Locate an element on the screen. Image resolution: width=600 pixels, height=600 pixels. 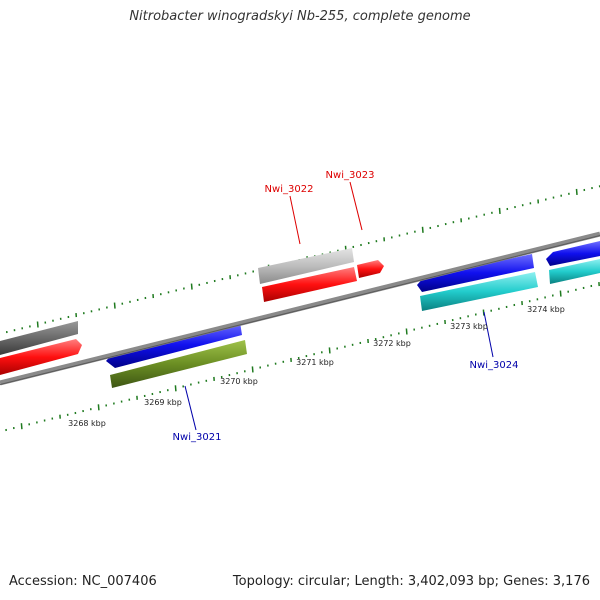
gene-arrow-cyan-right is located at coordinates (574, 271).